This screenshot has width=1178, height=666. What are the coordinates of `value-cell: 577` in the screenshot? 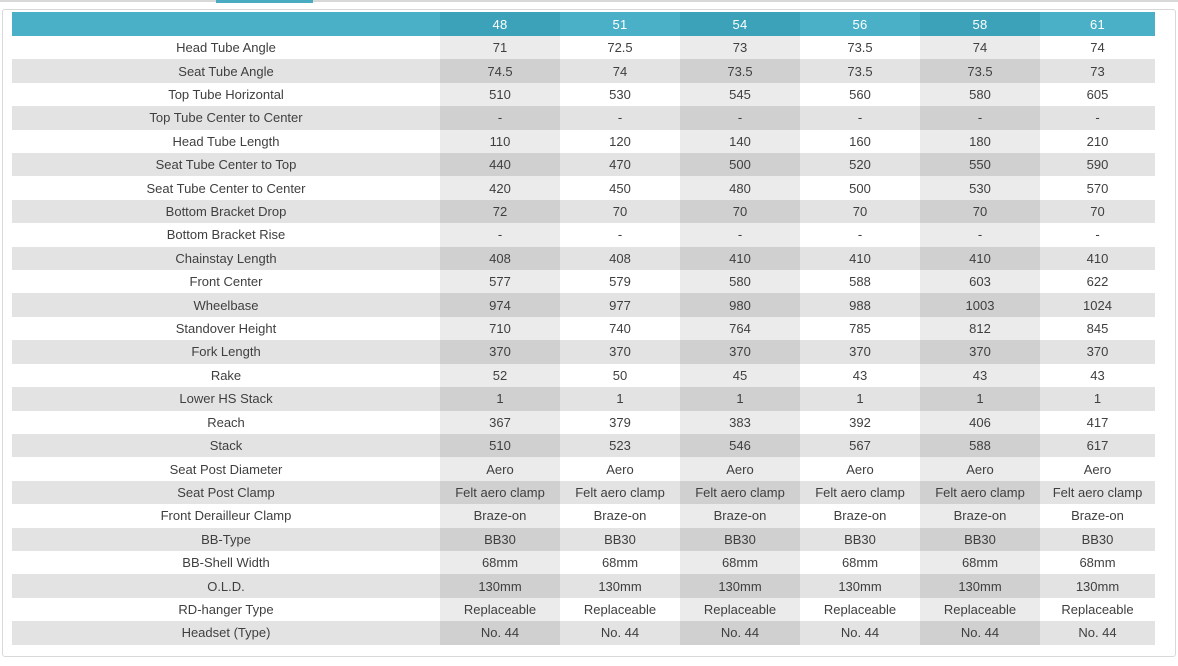 It's located at (500, 282).